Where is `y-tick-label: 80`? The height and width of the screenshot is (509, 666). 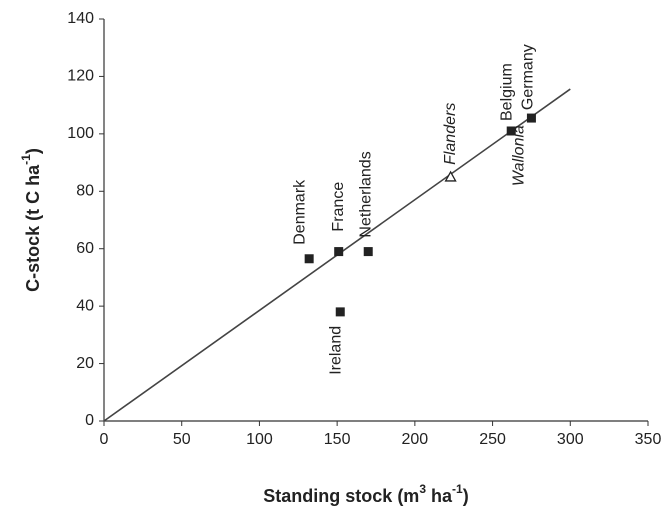
y-tick-label: 80 is located at coordinates (85, 191).